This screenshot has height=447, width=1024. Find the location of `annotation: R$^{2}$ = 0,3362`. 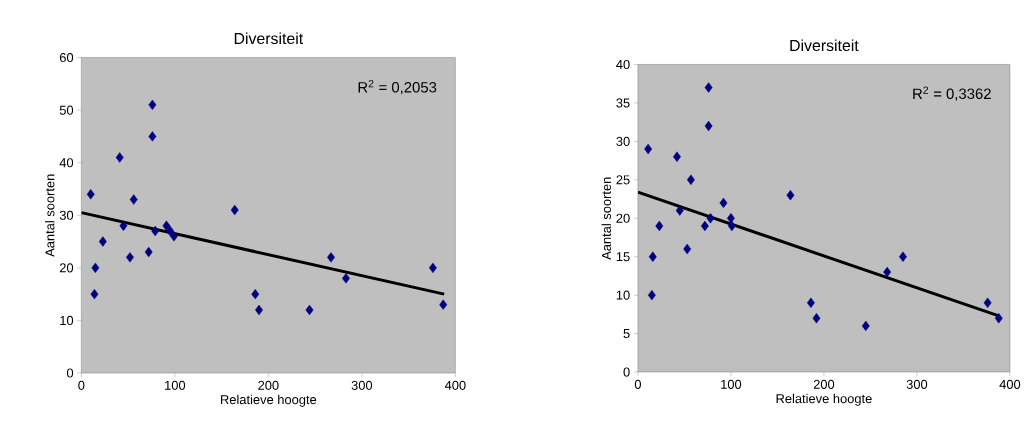

annotation: R$^{2}$ = 0,3362 is located at coordinates (952, 93).